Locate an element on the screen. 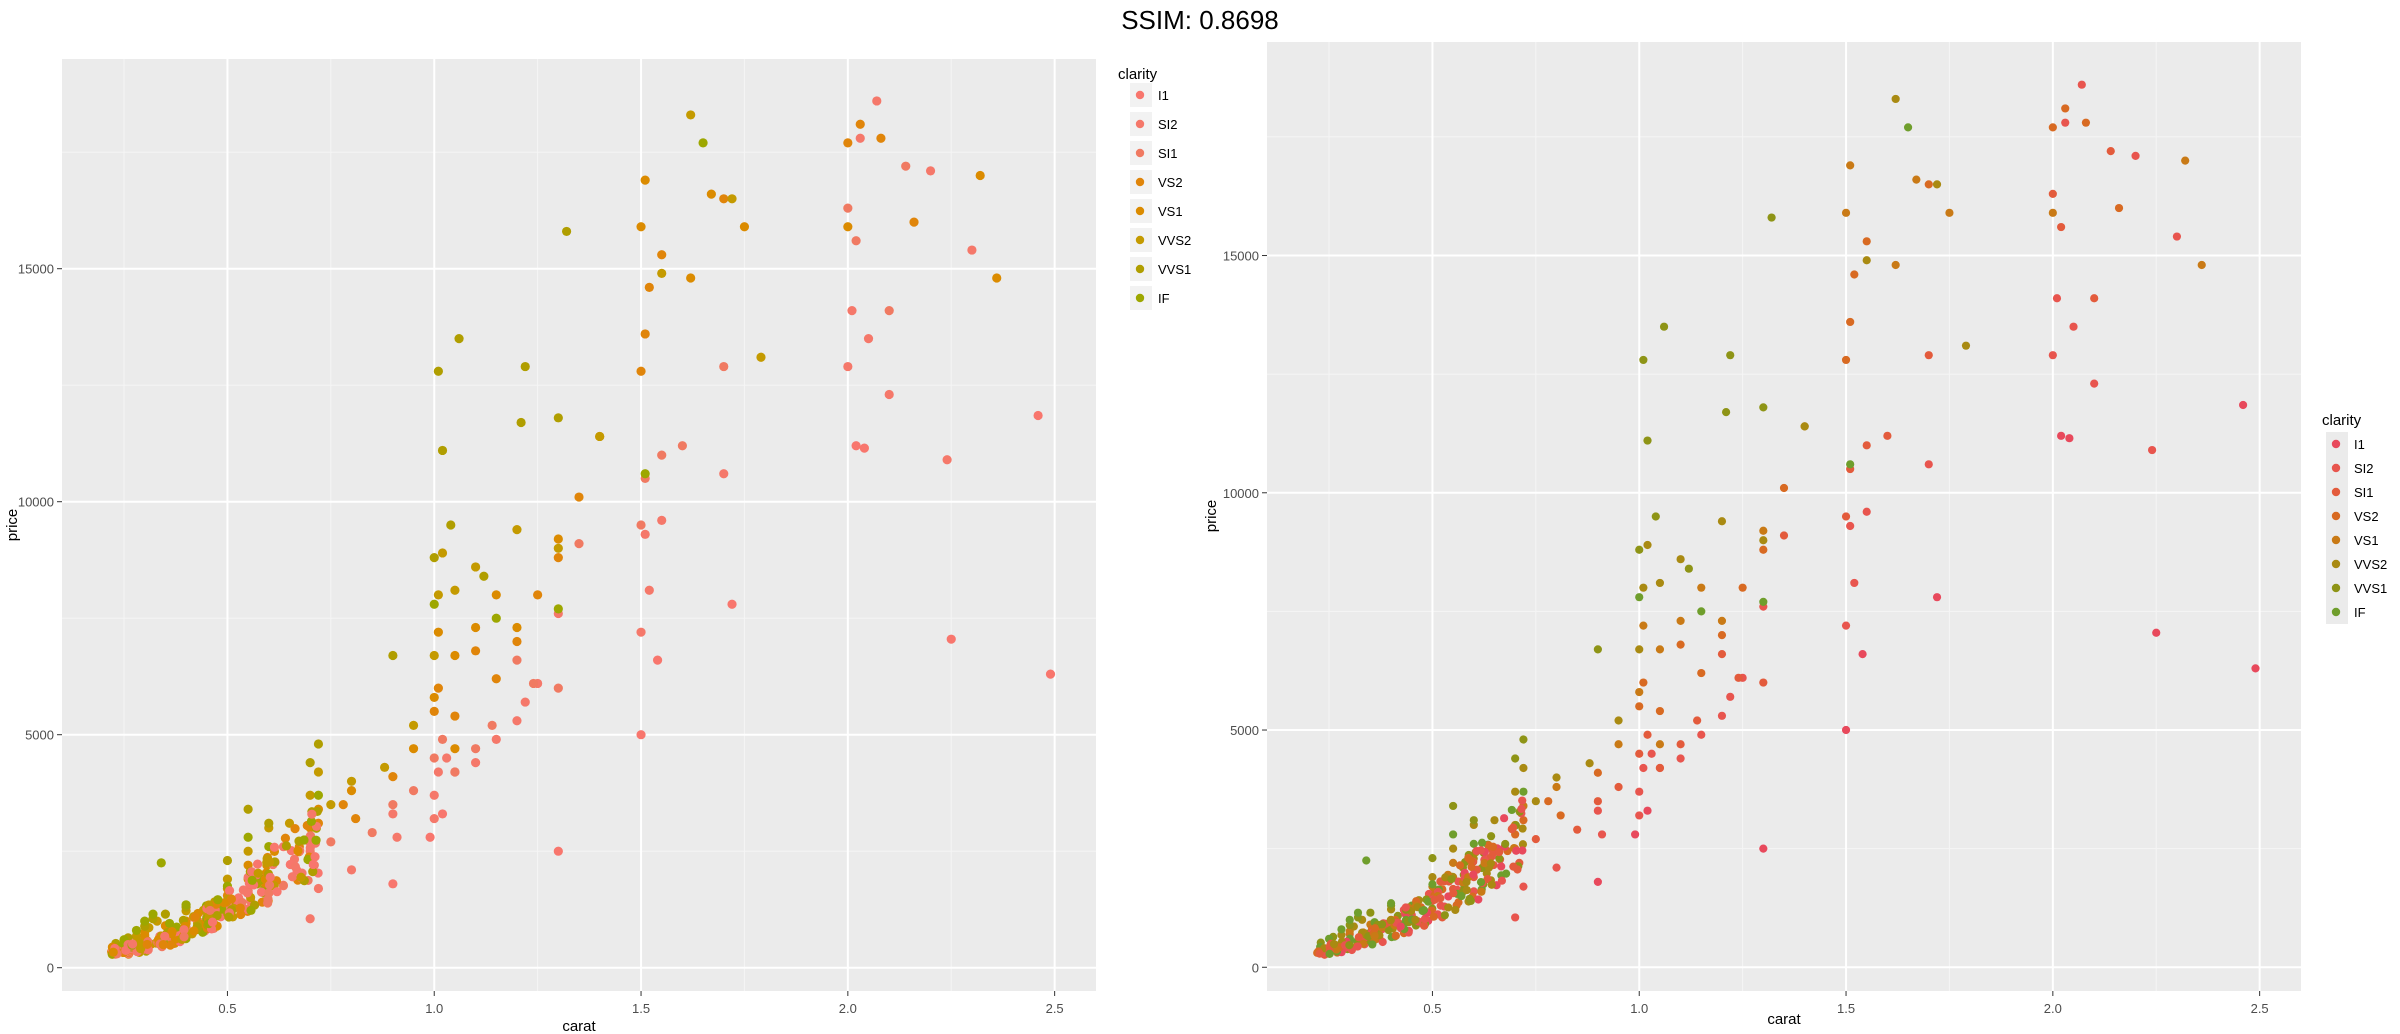 Image resolution: width=2400 pixels, height=1034 pixels. left-legend-label: I1 is located at coordinates (1163, 95).